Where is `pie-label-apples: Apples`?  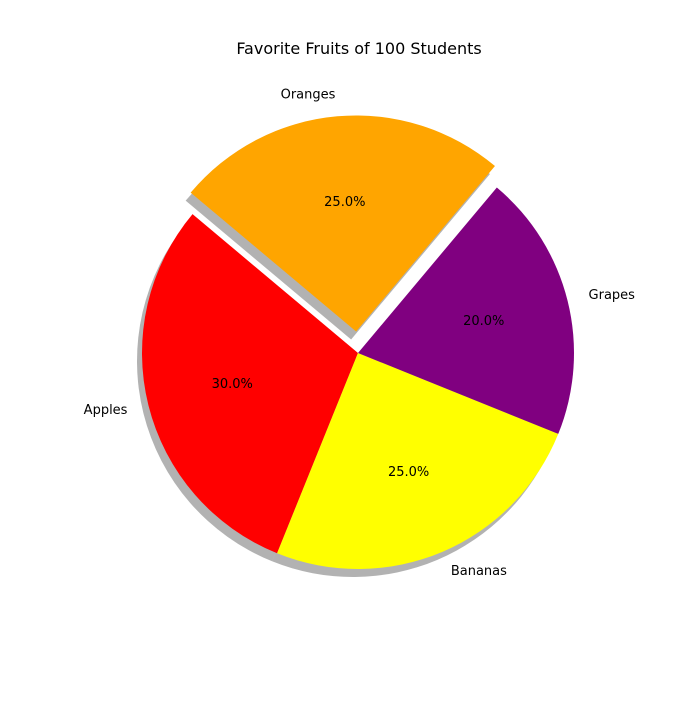
pie-label-apples: Apples is located at coordinates (106, 410).